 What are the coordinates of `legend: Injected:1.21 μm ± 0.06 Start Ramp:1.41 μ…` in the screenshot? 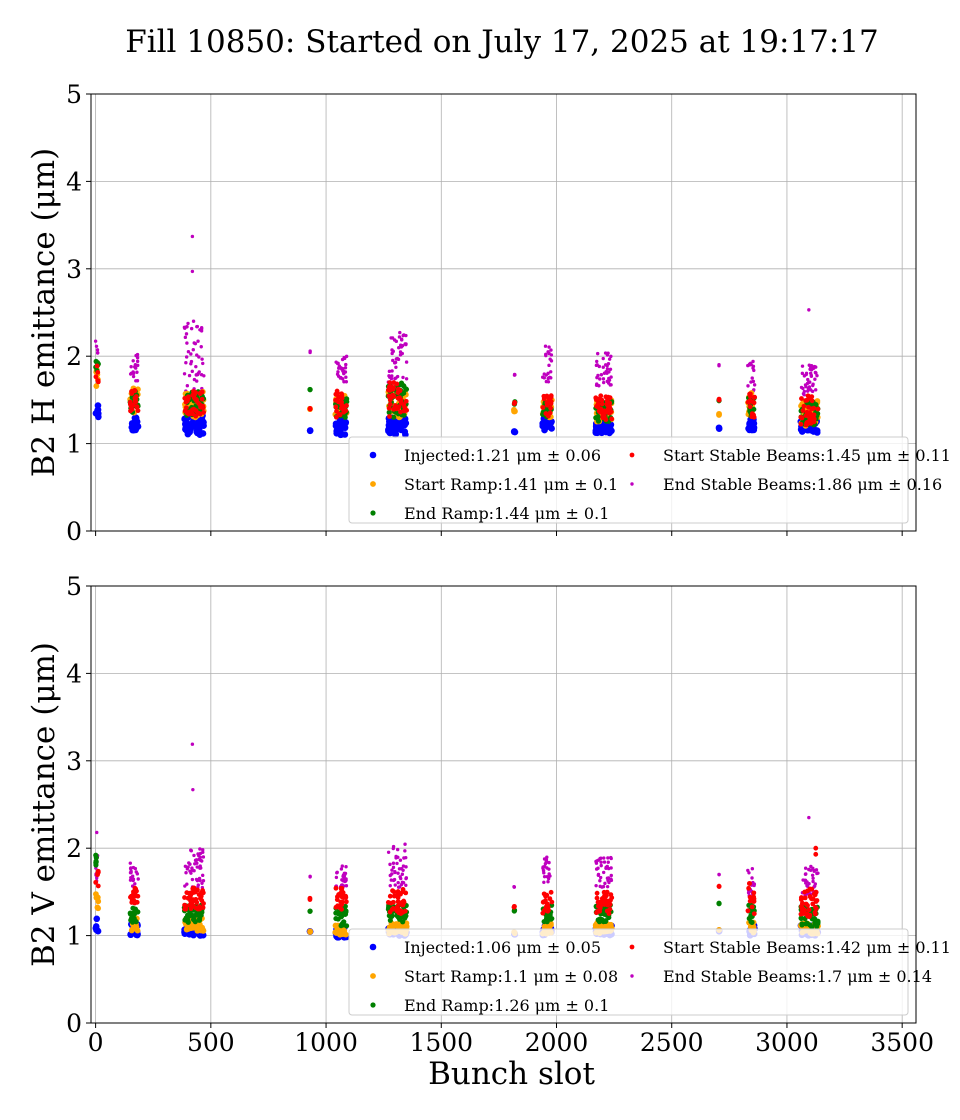 It's located at (649, 480).